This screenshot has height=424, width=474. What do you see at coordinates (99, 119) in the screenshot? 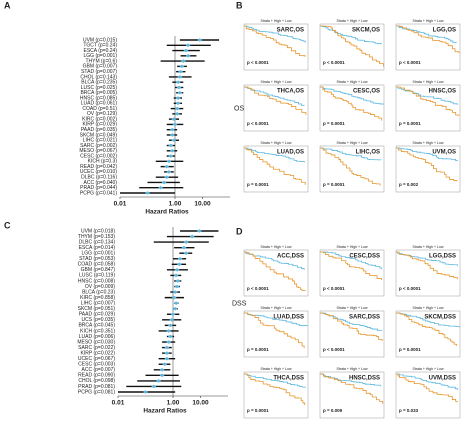
I see `row-label: KIRC (p=0.002)` at bounding box center [99, 119].